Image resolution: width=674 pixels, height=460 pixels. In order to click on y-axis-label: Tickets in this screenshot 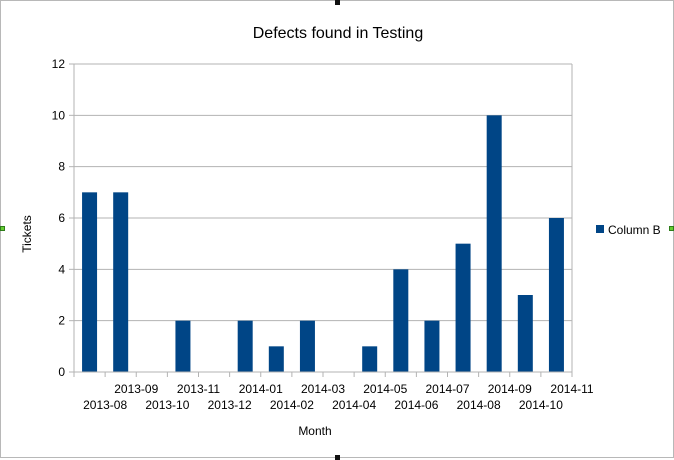, I will do `click(27, 234)`.